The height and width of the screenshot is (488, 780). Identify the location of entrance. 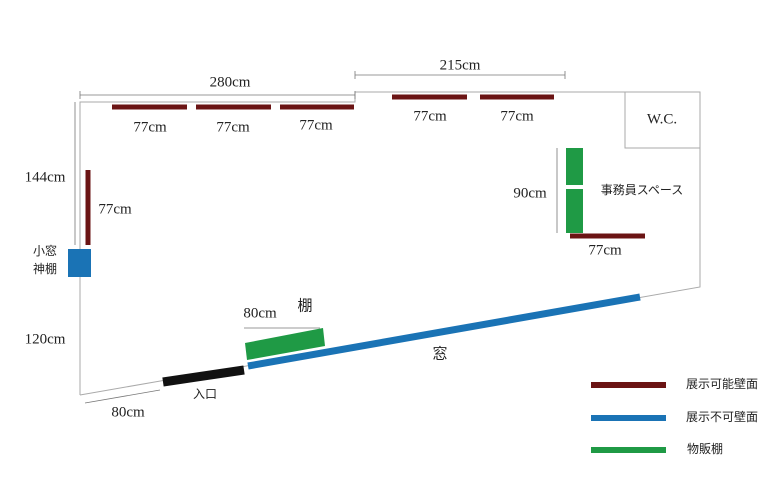
(203, 376).